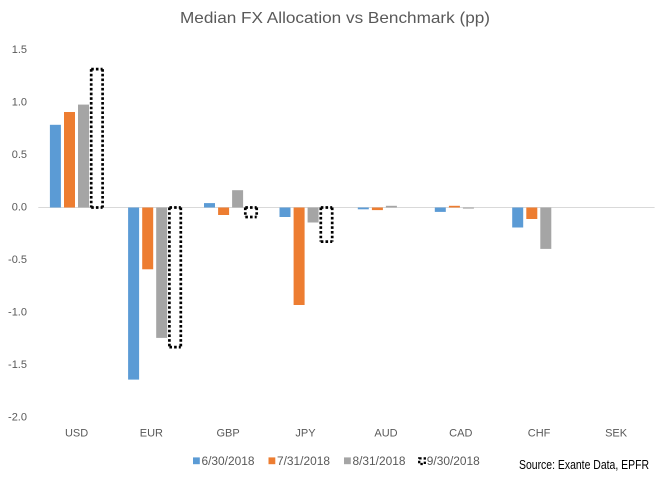  What do you see at coordinates (19, 103) in the screenshot?
I see `svg-text: 1.0` at bounding box center [19, 103].